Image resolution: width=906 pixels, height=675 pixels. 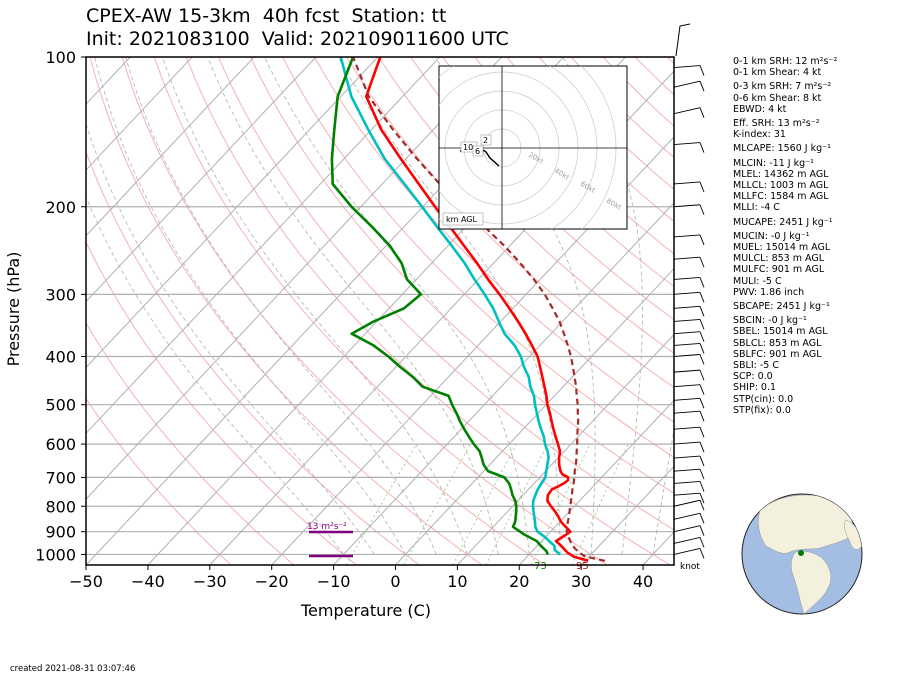 I want to click on y-tick-label: 500, so click(x=60, y=405).